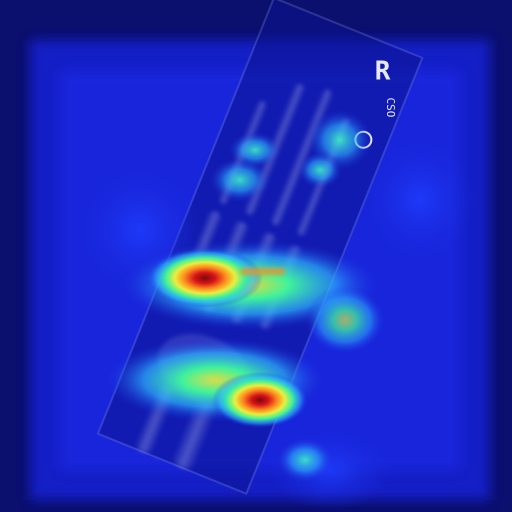 Image resolution: width=512 pixels, height=512 pixels. I want to click on heat-blob-bottom-cyan, so click(305, 460).